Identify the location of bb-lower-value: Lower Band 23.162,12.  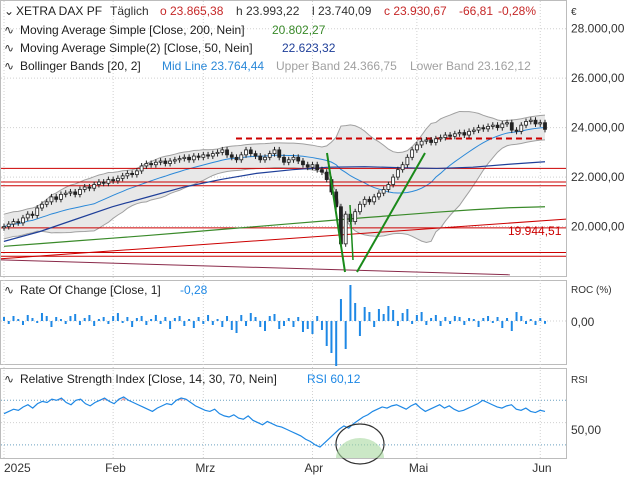
(470, 66).